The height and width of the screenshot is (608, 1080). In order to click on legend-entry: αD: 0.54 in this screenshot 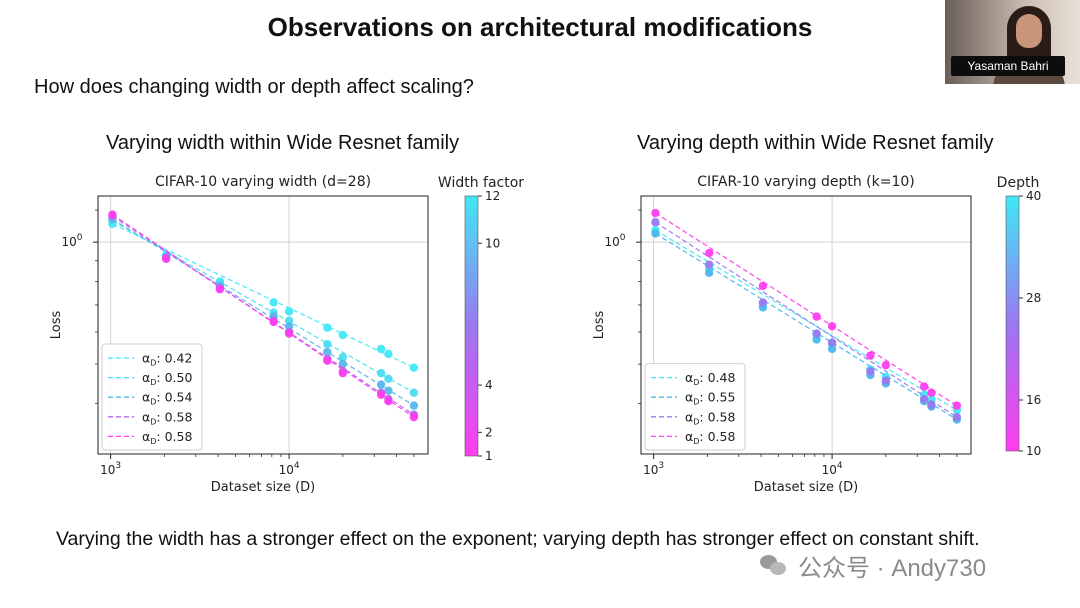, I will do `click(167, 398)`.